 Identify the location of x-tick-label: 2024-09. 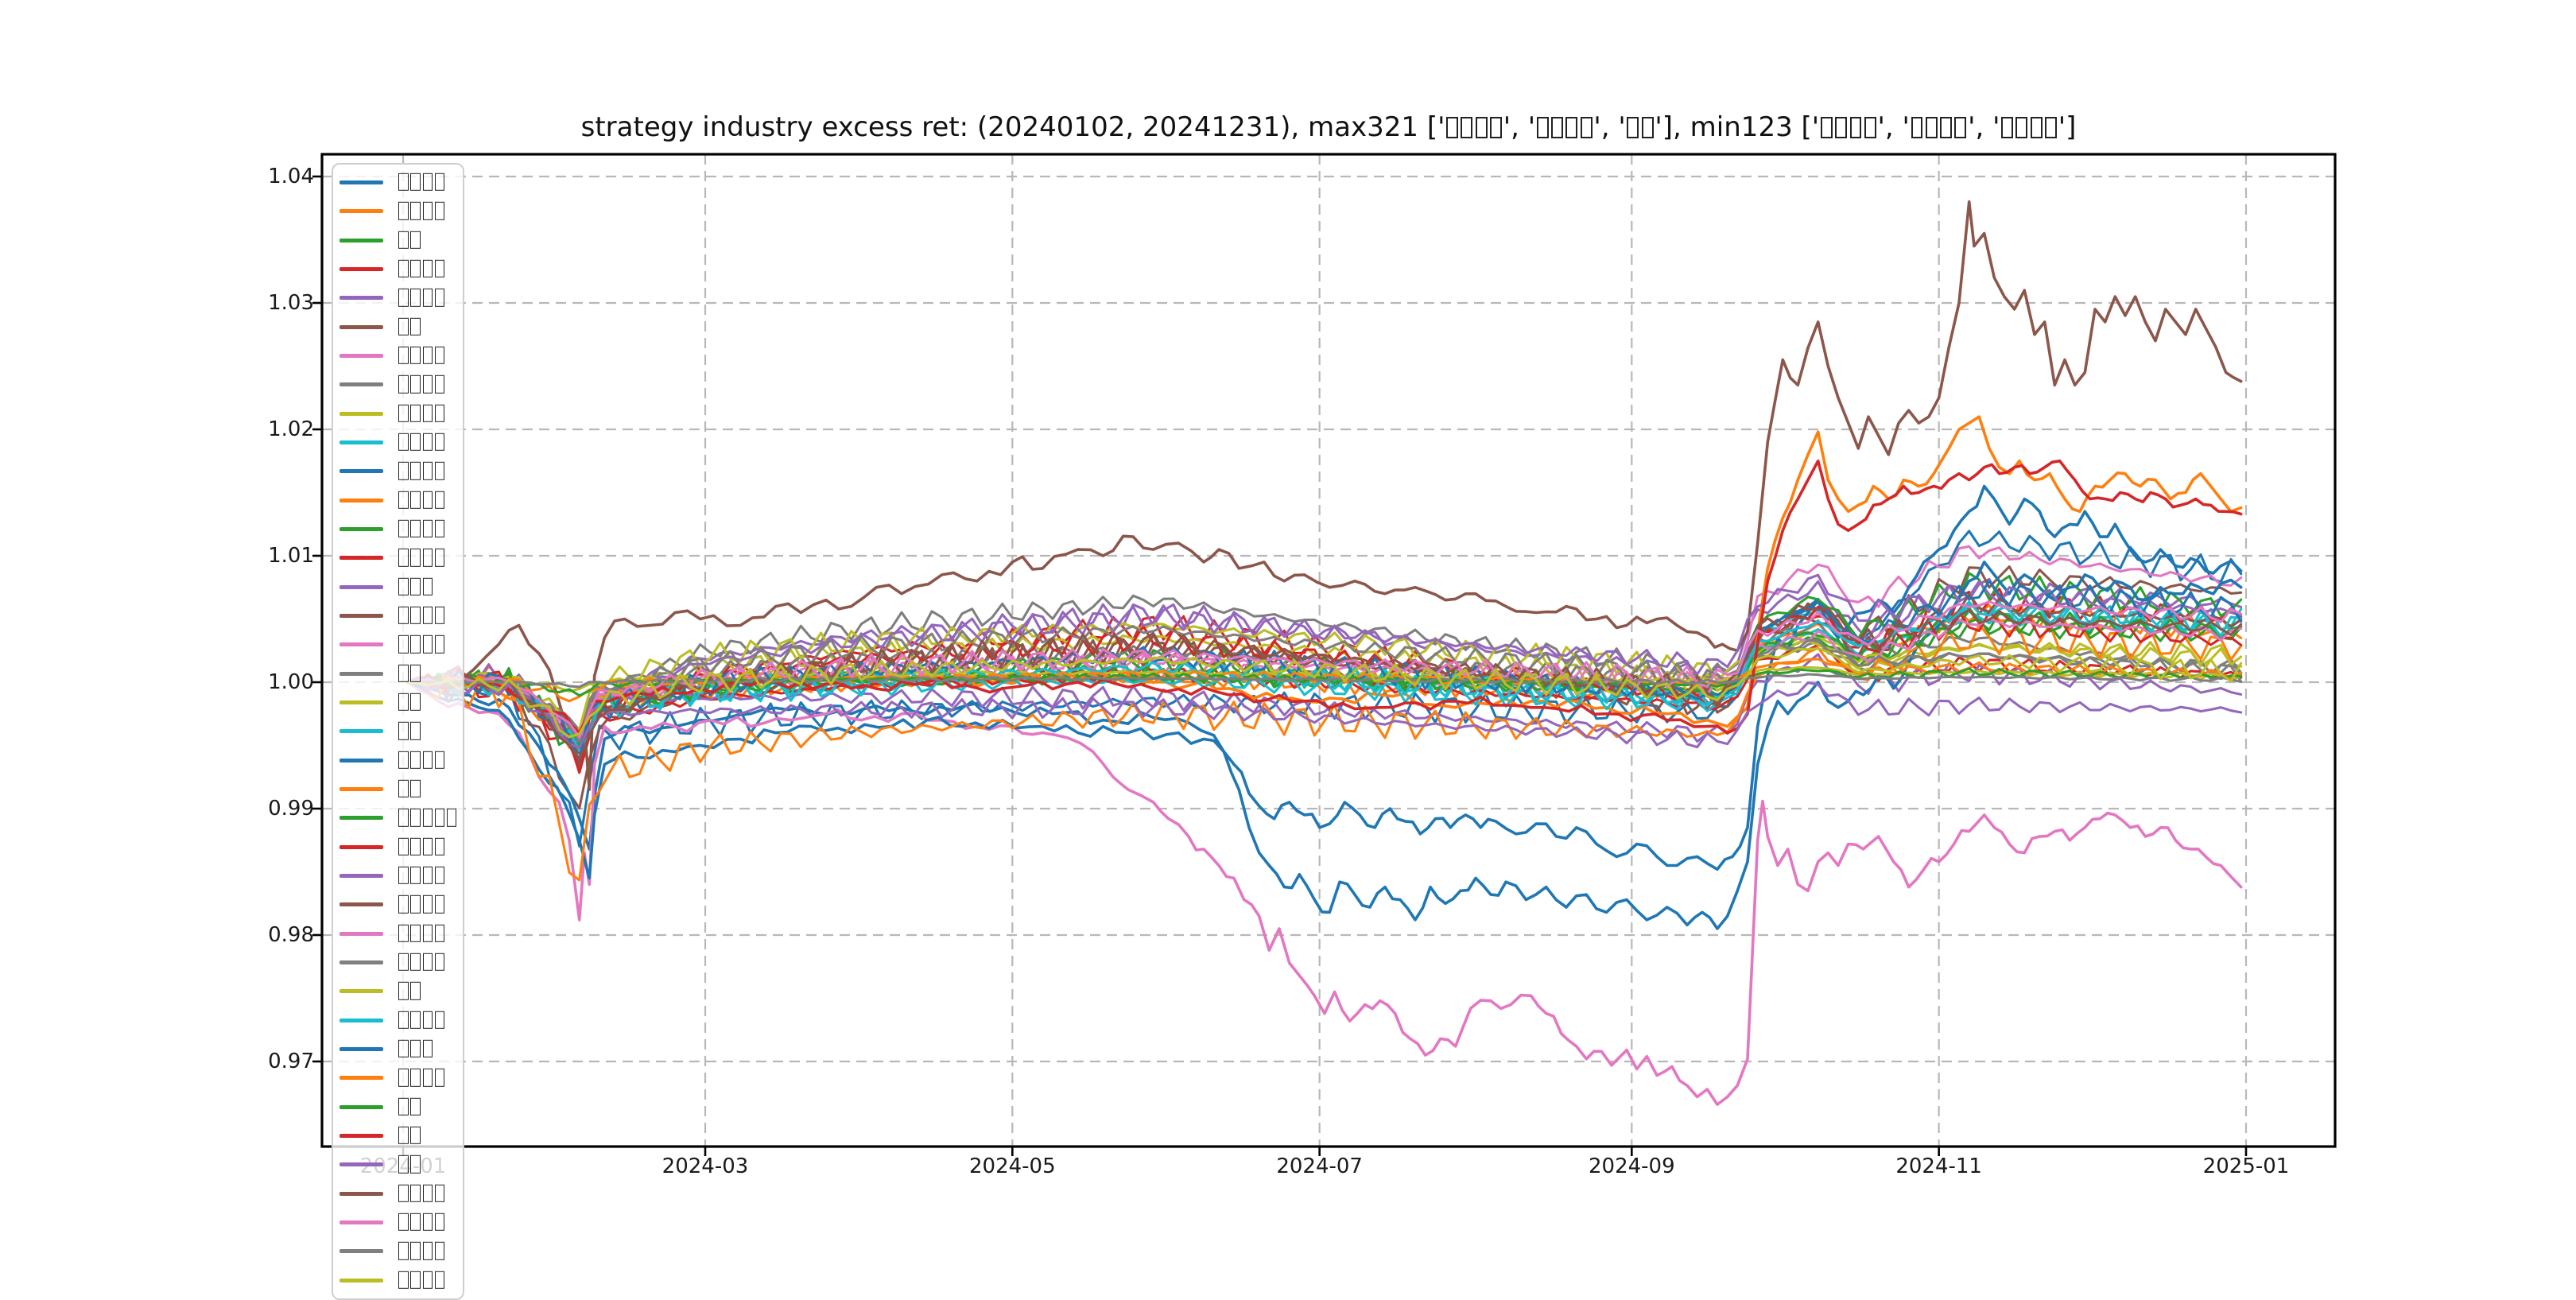
(1631, 1166).